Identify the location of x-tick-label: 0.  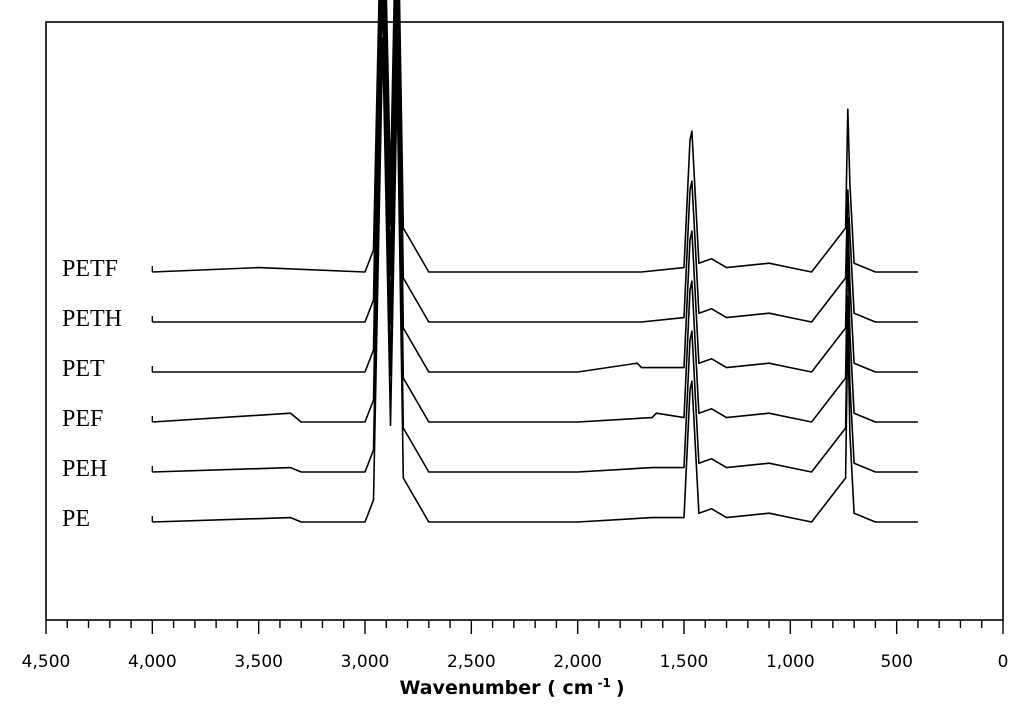
(1003, 662).